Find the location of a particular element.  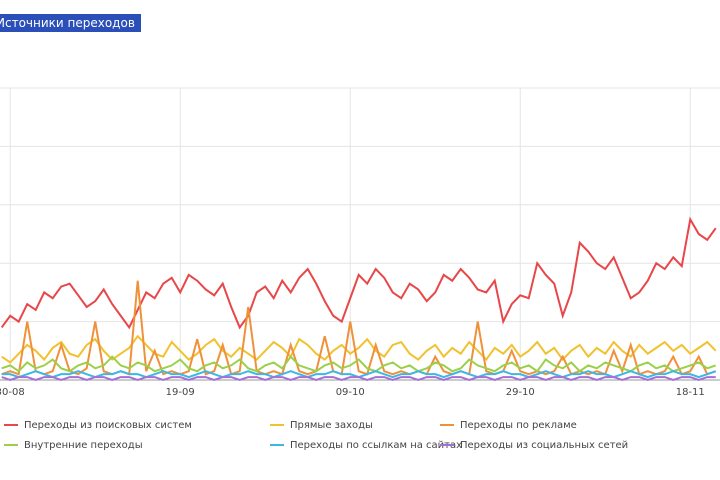

chart-title: Источники переходов is located at coordinates (70, 23).